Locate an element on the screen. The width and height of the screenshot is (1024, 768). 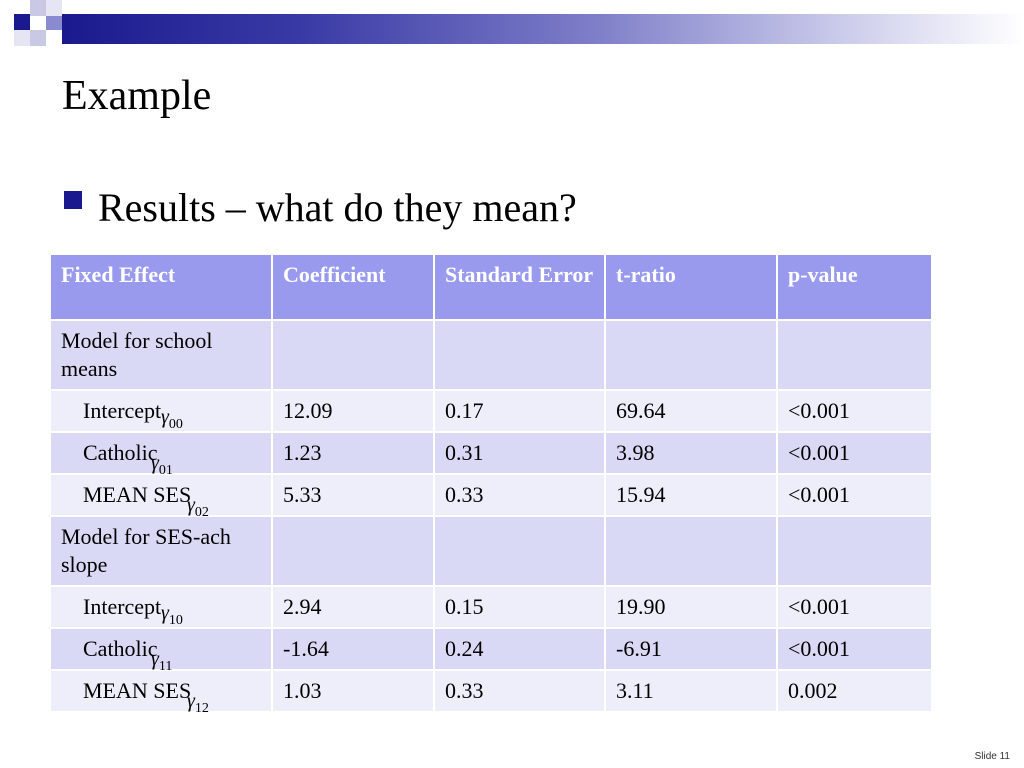
cell-fixed-effect: MEAN SES γ02 is located at coordinates (162, 497).